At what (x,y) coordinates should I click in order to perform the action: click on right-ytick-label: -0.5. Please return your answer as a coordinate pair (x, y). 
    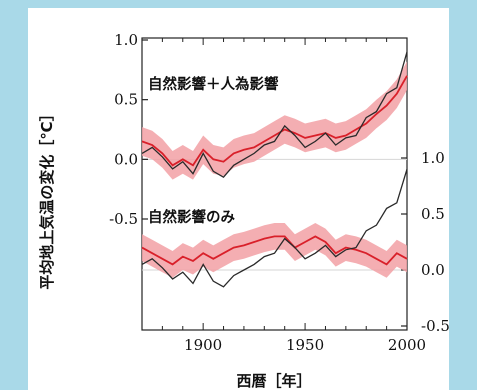
    Looking at the image, I should click on (435, 326).